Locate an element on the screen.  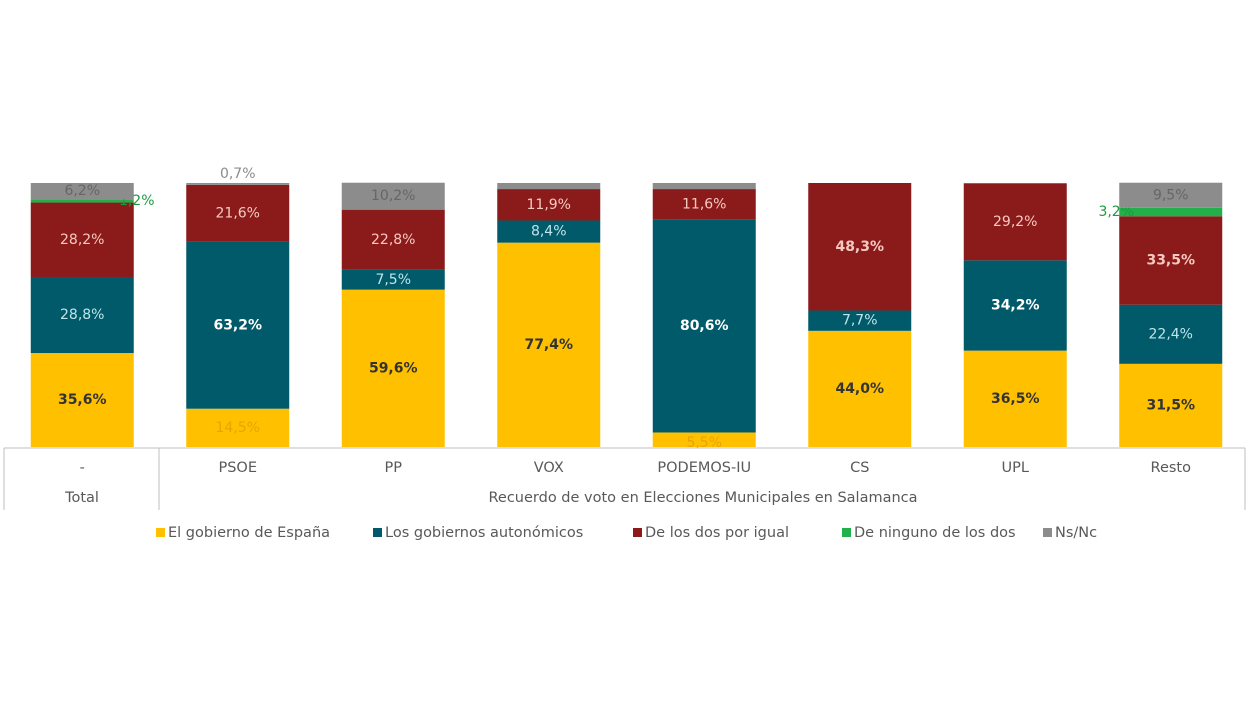
data-label: 28,8% is located at coordinates (82, 315).